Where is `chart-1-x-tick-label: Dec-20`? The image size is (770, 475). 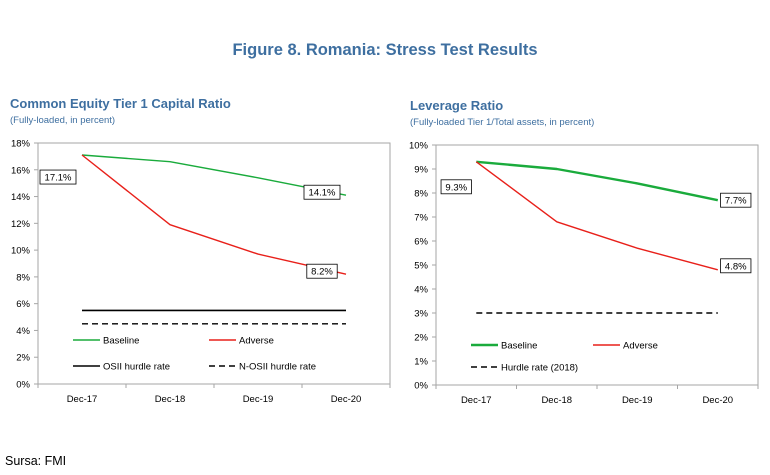
chart-1-x-tick-label: Dec-20 is located at coordinates (346, 399).